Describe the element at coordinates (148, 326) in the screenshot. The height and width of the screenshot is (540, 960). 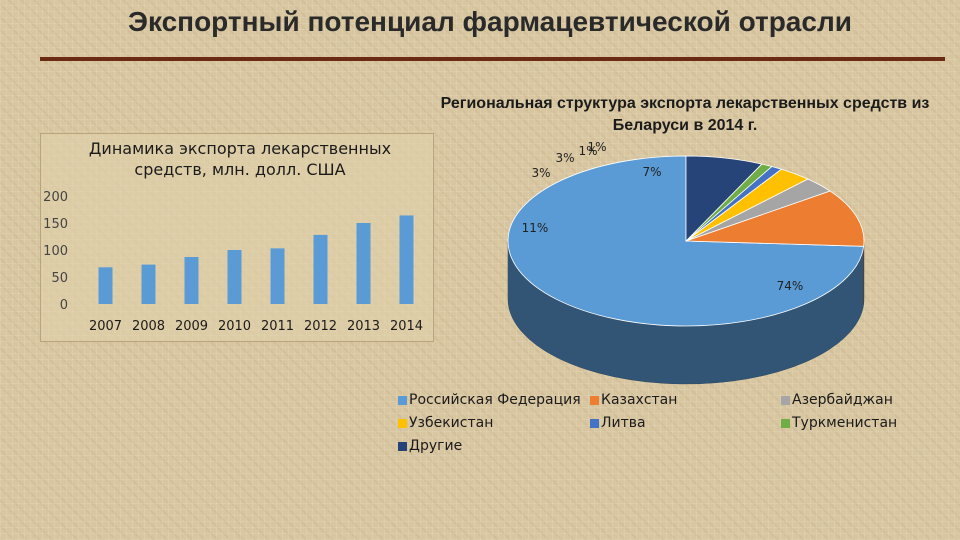
I see `x-tick-label: 2008` at that location.